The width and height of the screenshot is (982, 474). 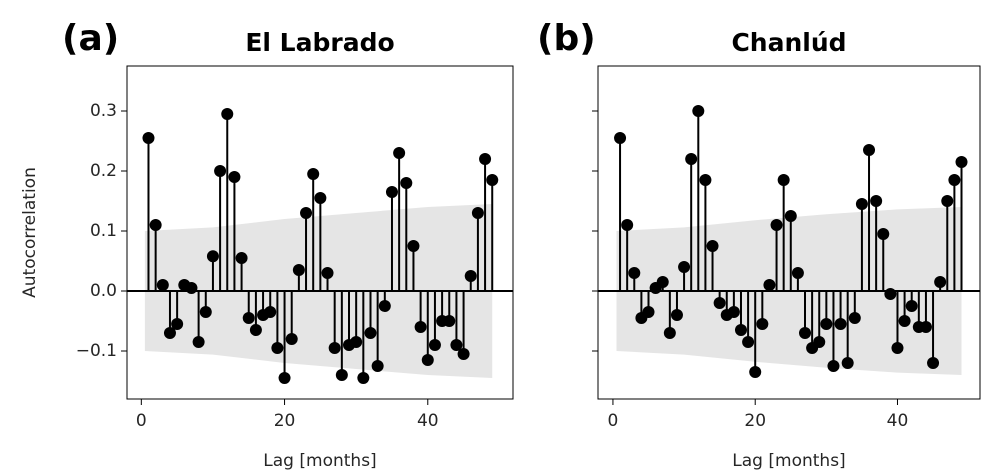 I want to click on y-tick-label: −0.1, so click(x=96, y=351).